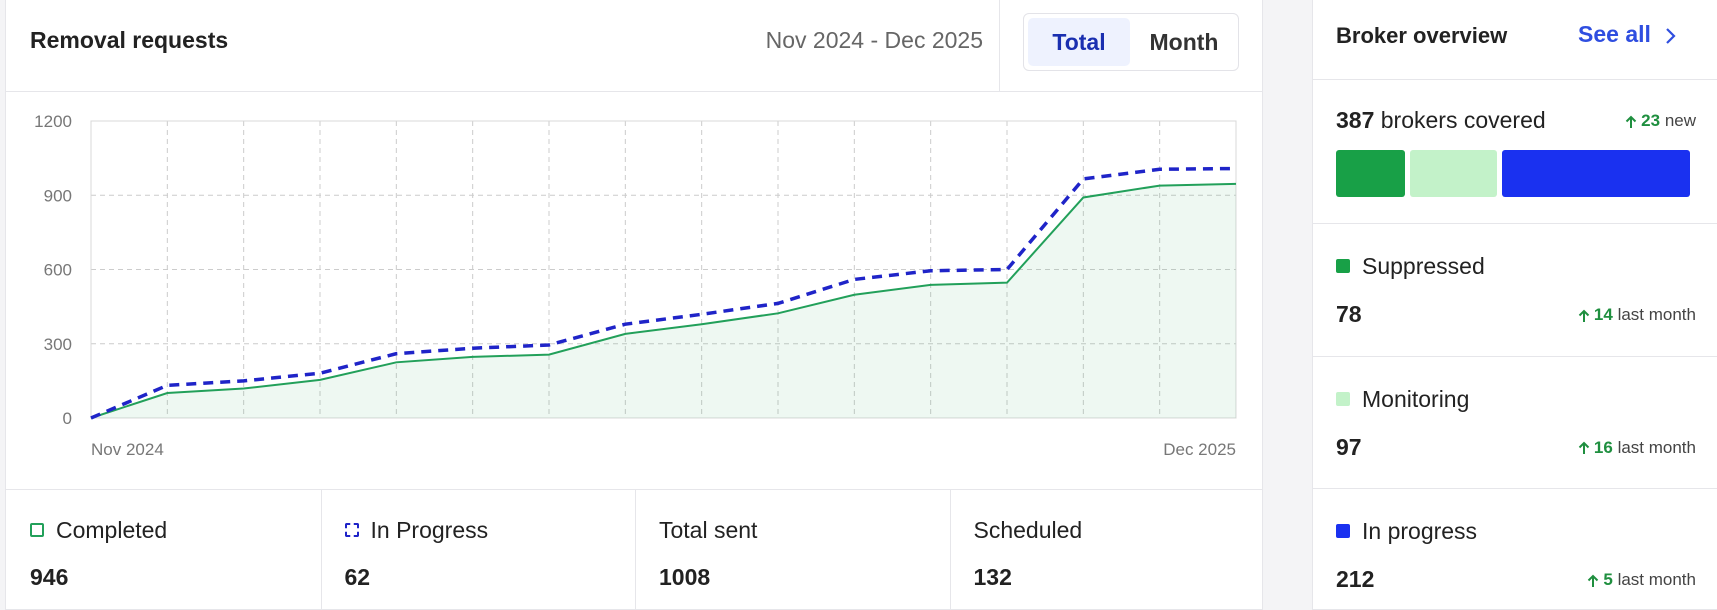 This screenshot has width=1717, height=610. I want to click on stat-value: 62, so click(357, 577).